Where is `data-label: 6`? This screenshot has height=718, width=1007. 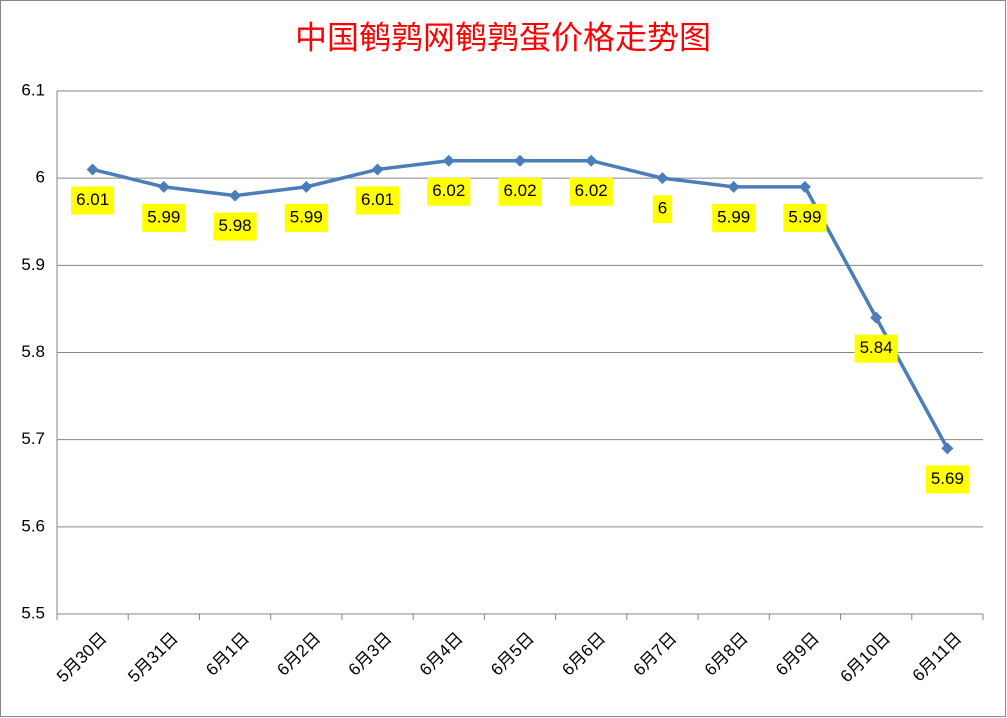
data-label: 6 is located at coordinates (662, 209).